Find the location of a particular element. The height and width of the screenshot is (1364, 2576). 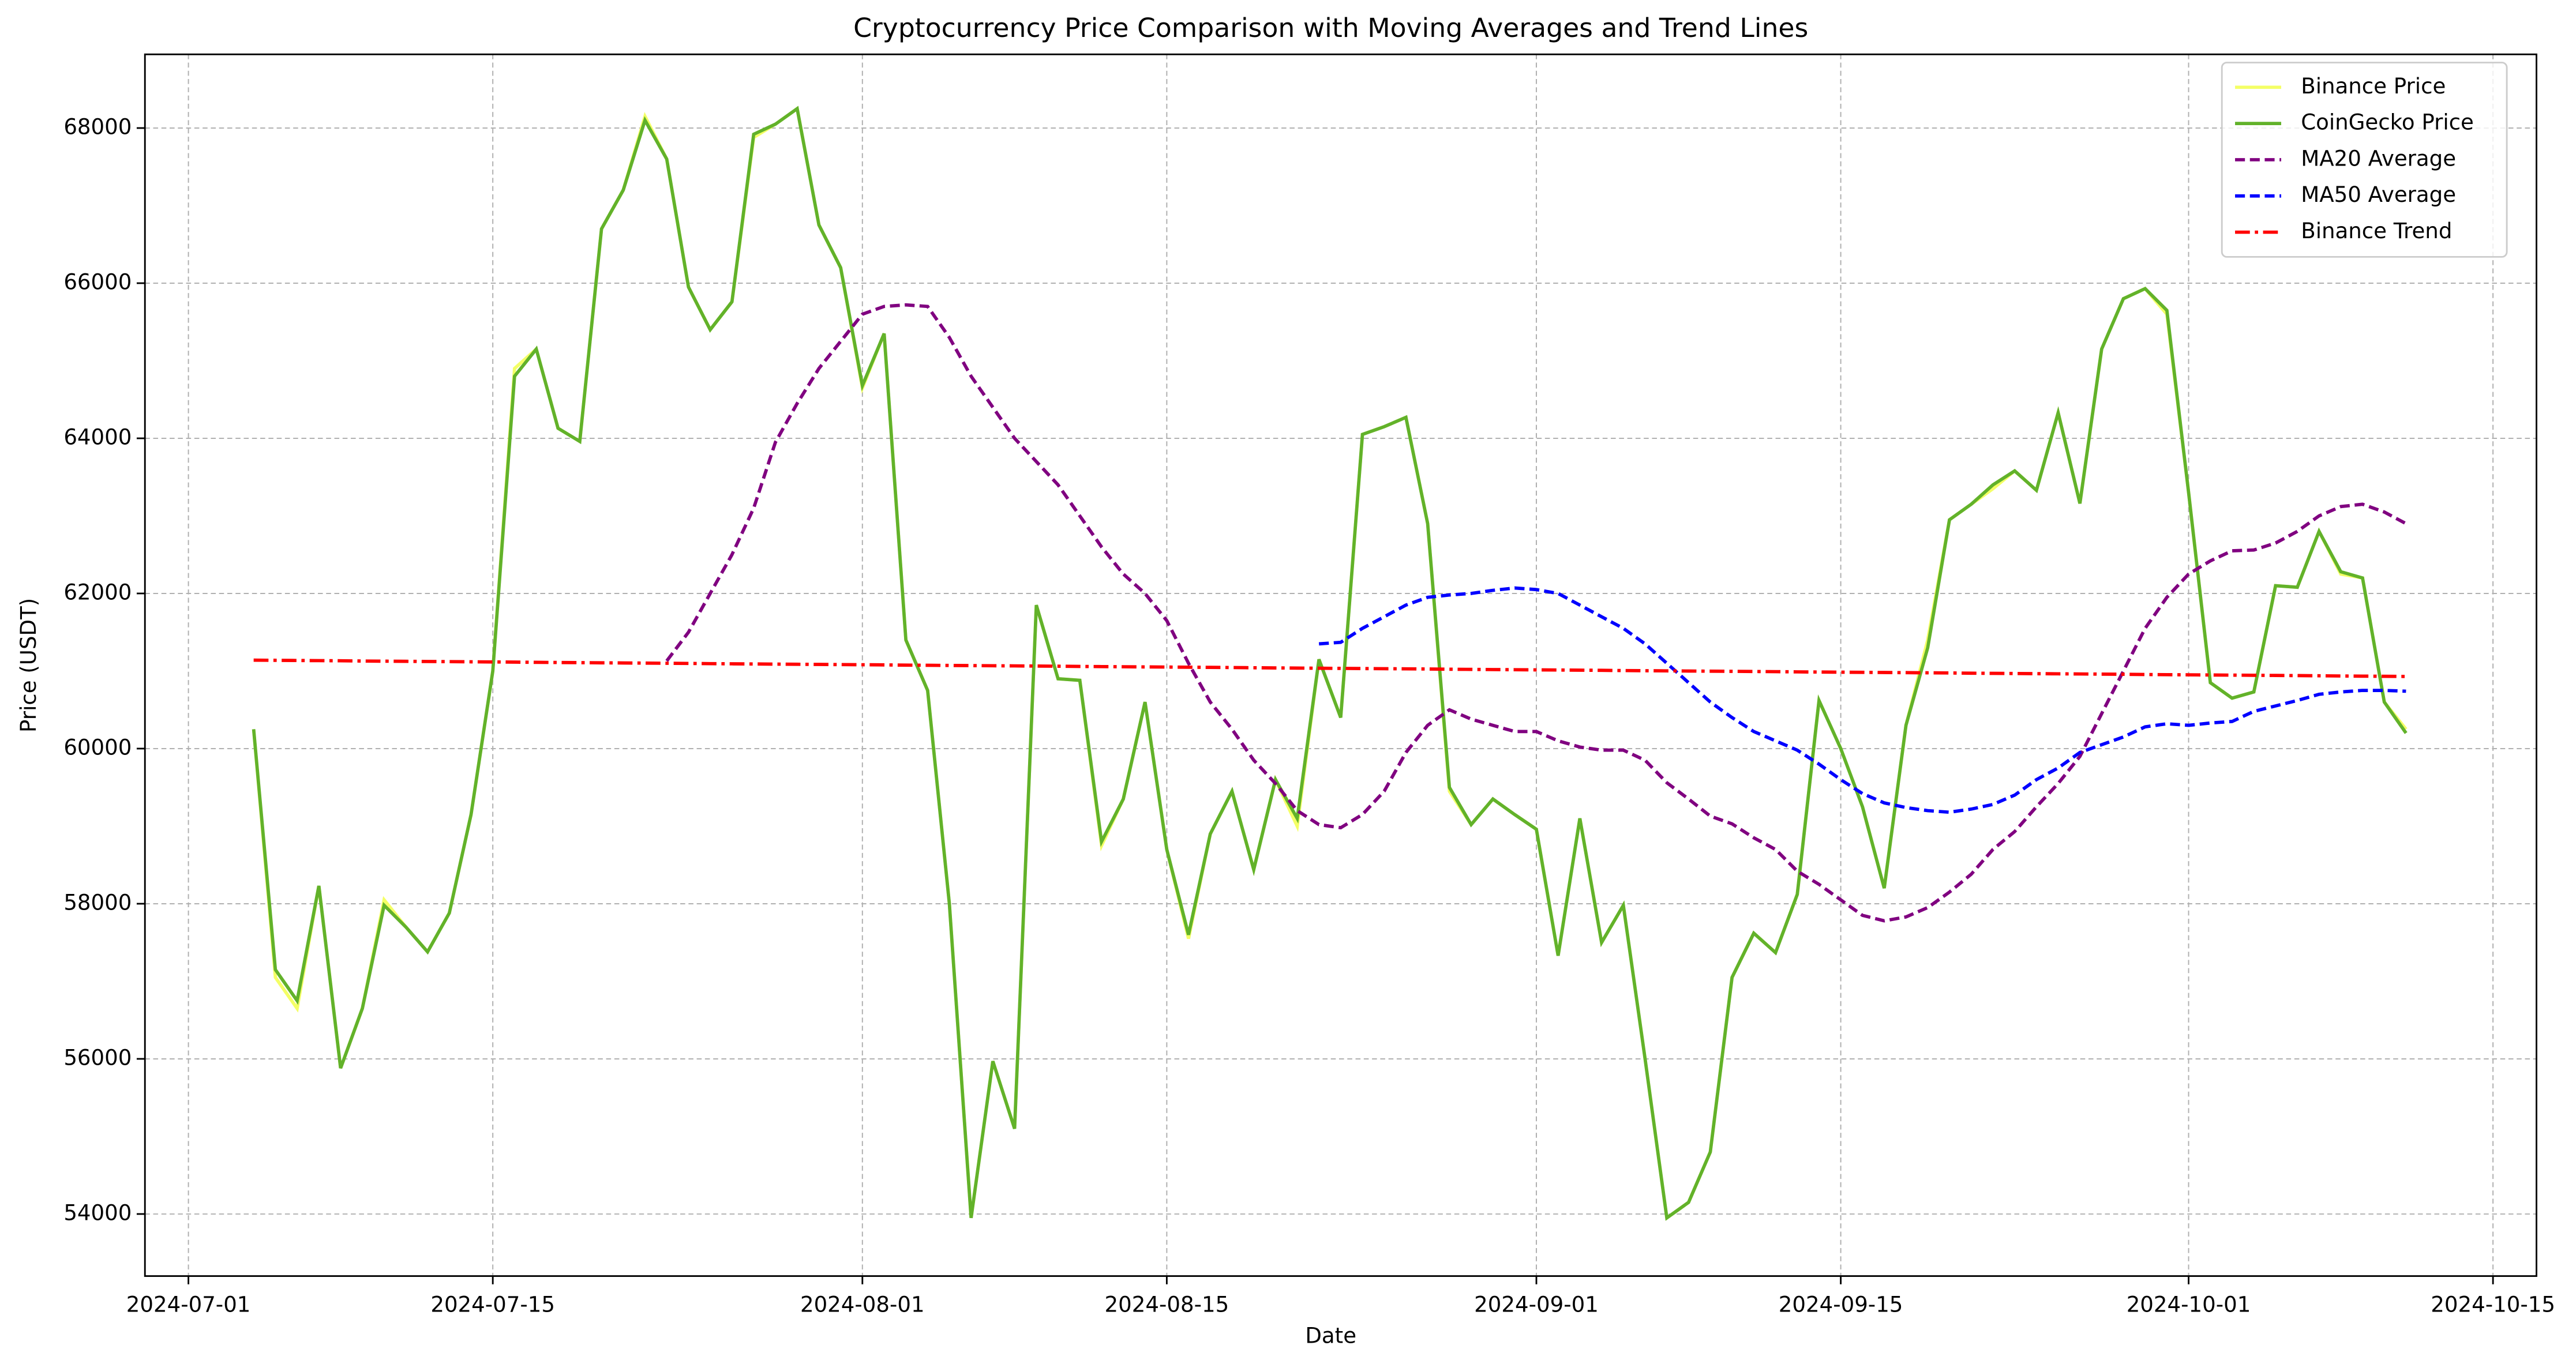

legend-label: Binance Trend is located at coordinates (2376, 231).